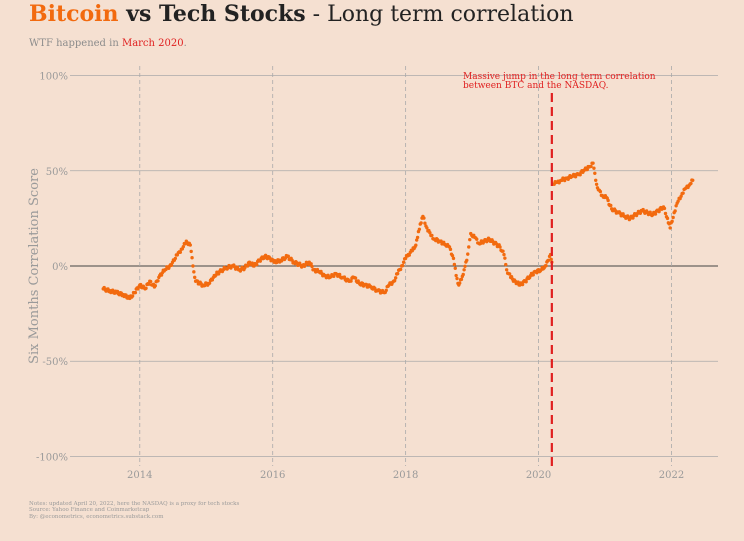 This screenshot has width=744, height=541. I want to click on chart-subtitle: WTF happened in March 2020., so click(108, 43).